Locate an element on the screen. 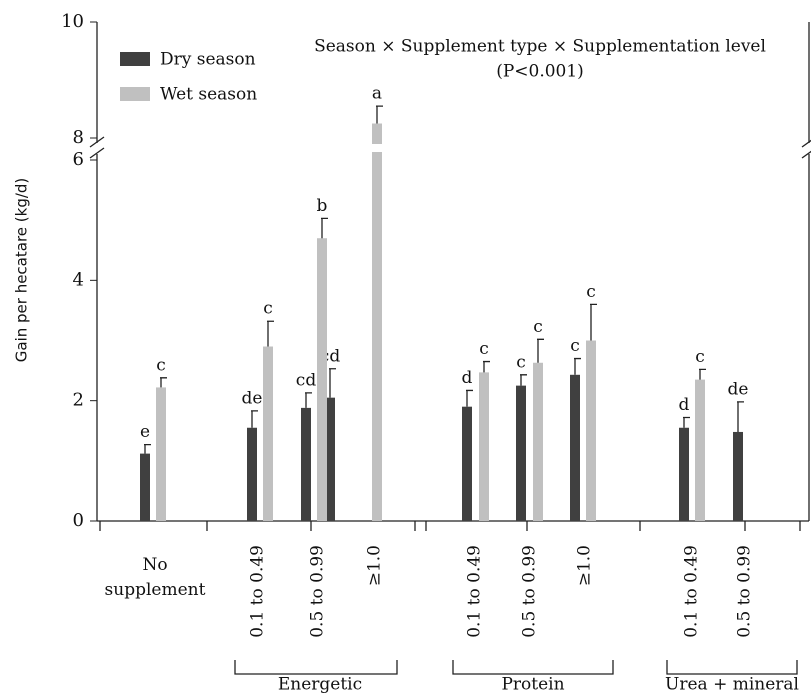  y-tick-label: 10 is located at coordinates (72, 21).